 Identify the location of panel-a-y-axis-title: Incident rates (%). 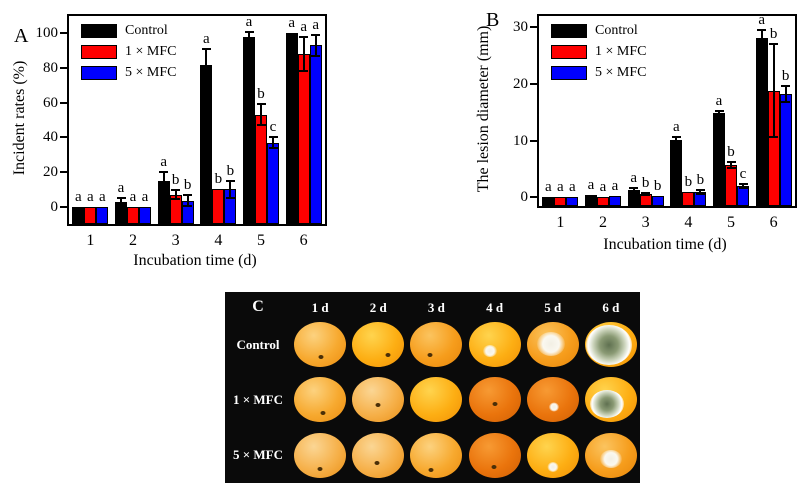
(19, 118).